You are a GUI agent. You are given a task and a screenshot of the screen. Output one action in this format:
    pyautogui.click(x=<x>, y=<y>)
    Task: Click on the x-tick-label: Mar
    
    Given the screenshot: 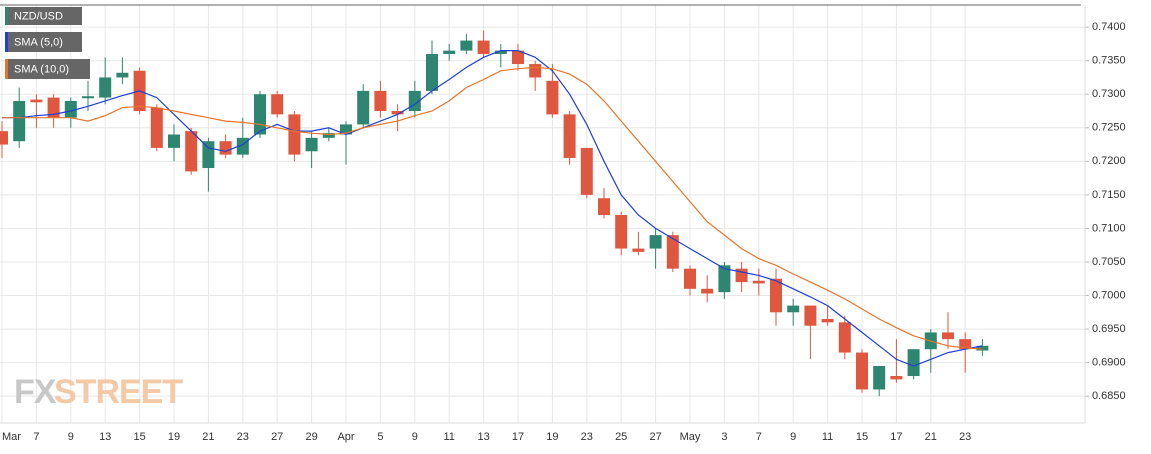 What is the action you would take?
    pyautogui.click(x=11, y=437)
    